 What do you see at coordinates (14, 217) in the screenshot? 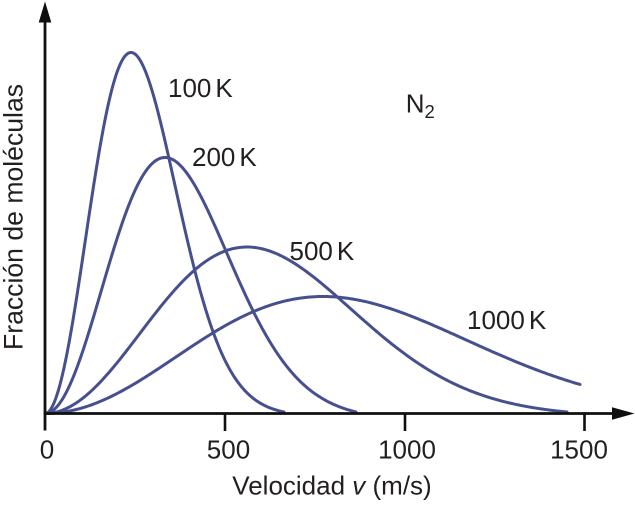
I see `svg-text: Fracción de moléculas` at bounding box center [14, 217].